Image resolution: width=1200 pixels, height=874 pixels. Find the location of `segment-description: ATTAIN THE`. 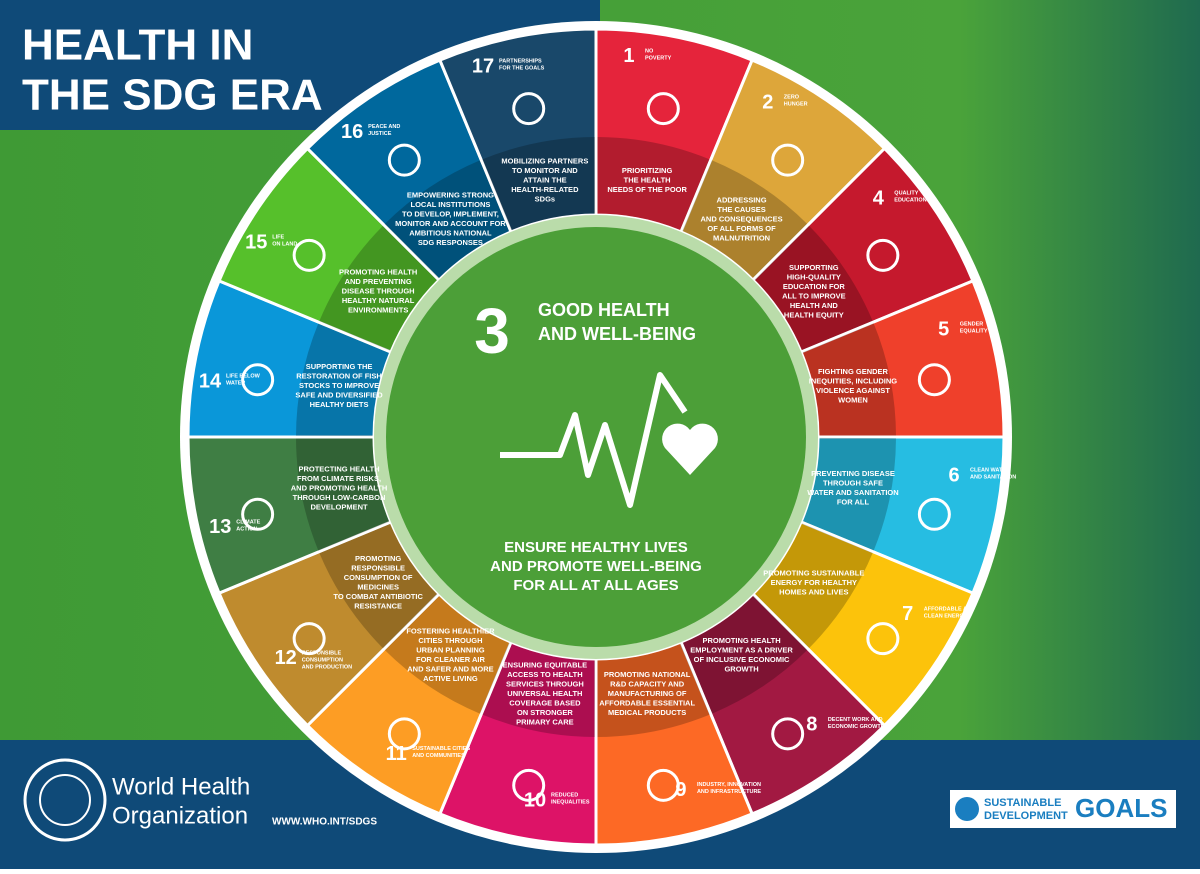

segment-description: ATTAIN THE is located at coordinates (544, 179).